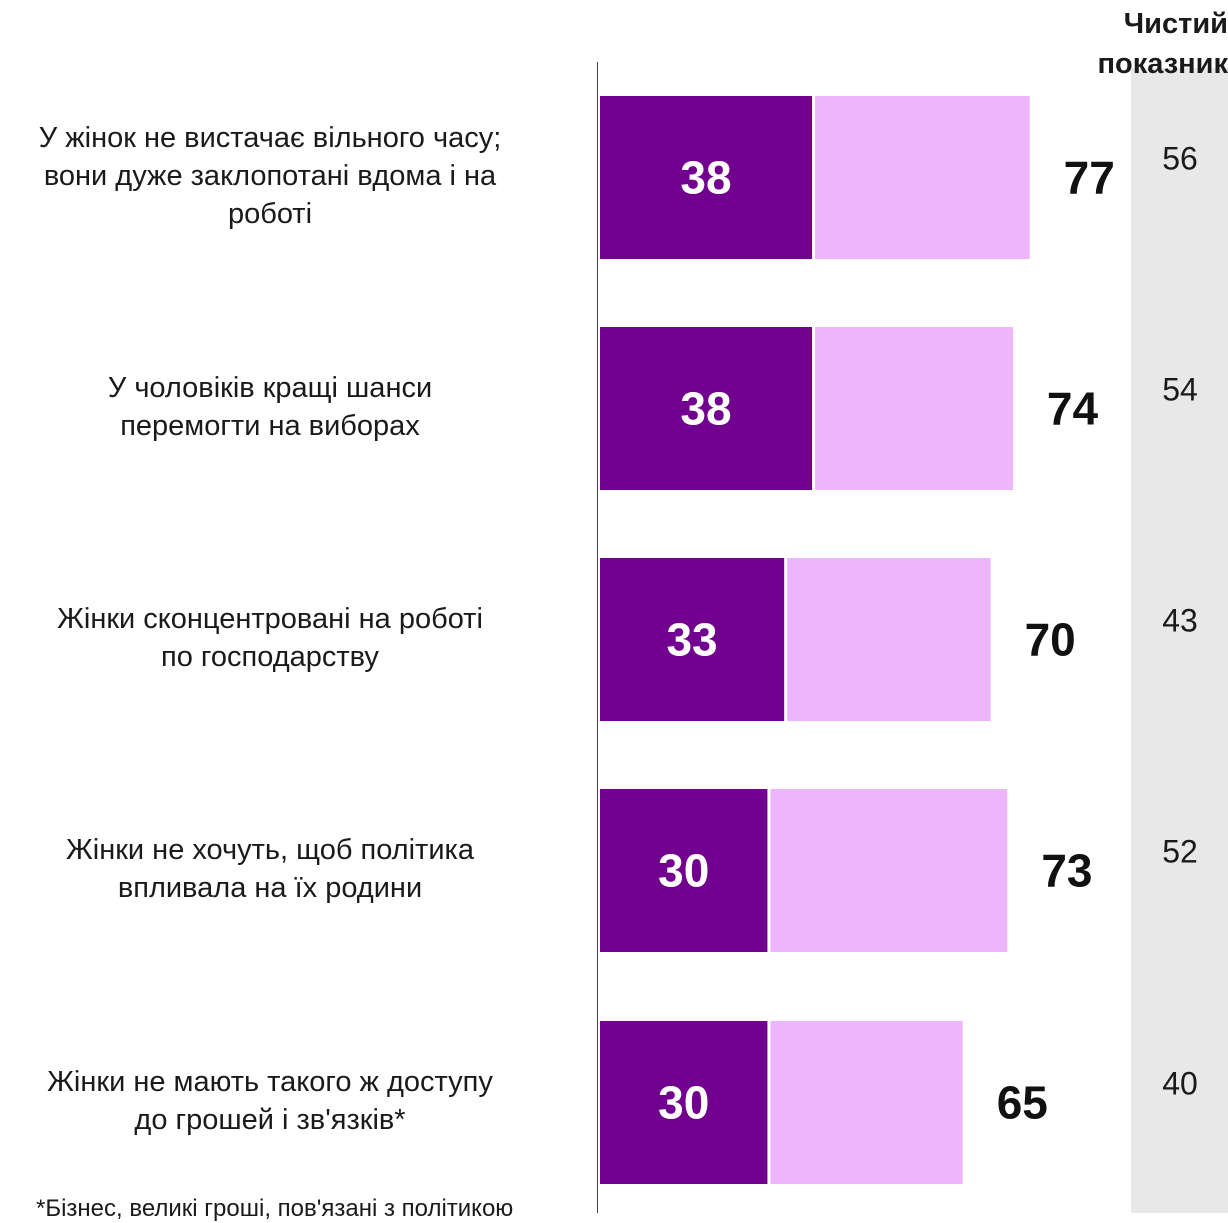  I want to click on data-label-inner-3: 30, so click(683, 871).